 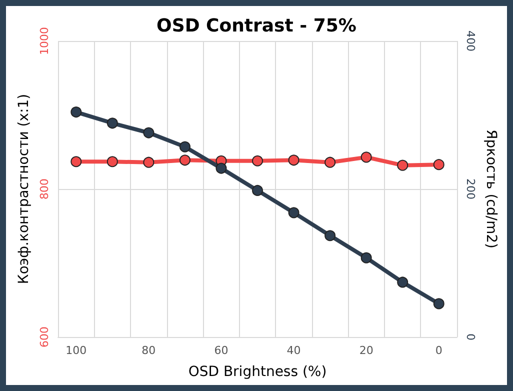 What do you see at coordinates (76, 350) in the screenshot?
I see `x-tick-label: 100` at bounding box center [76, 350].